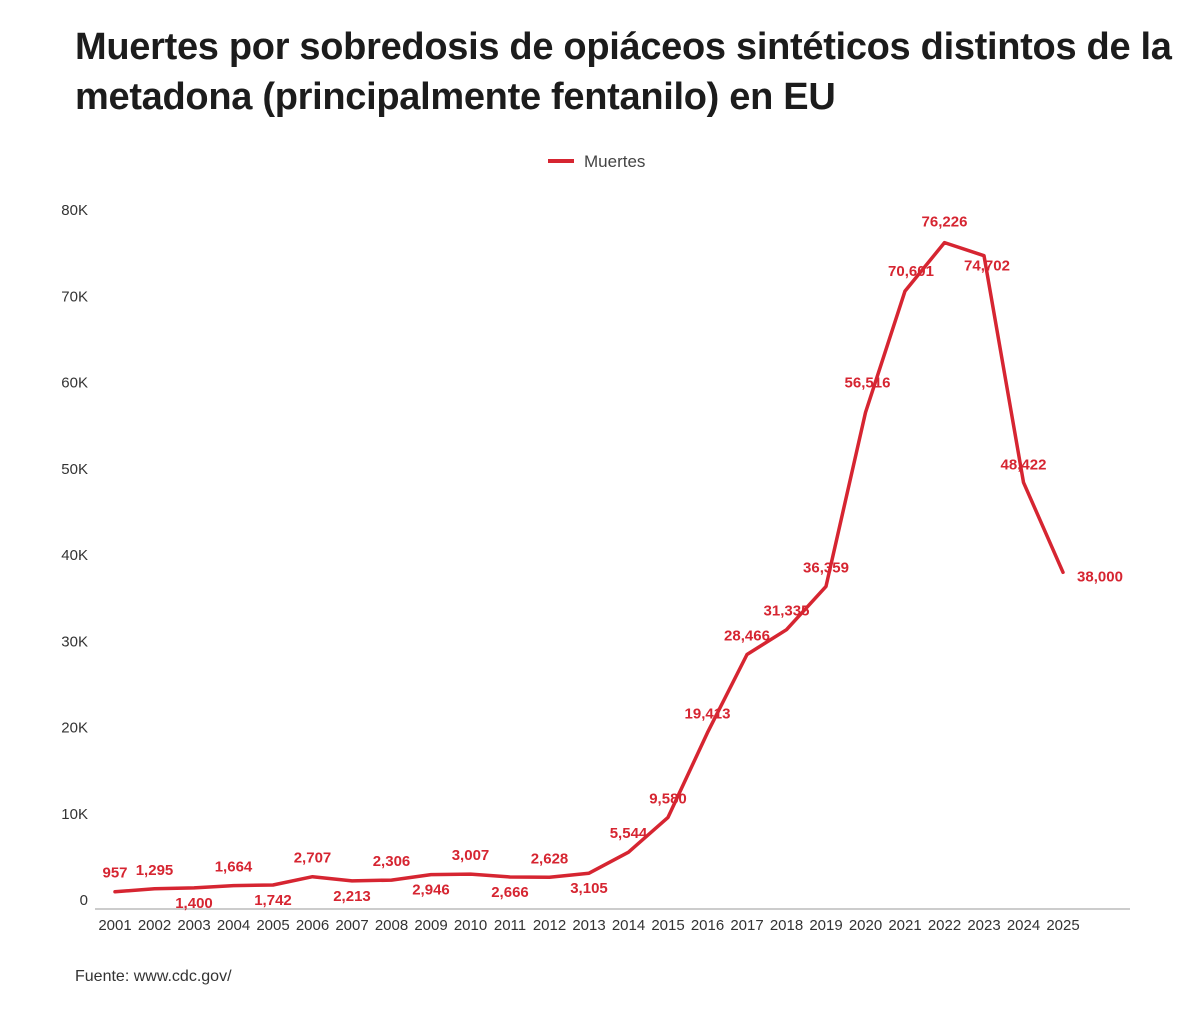  I want to click on data-label: 1,400, so click(194, 903).